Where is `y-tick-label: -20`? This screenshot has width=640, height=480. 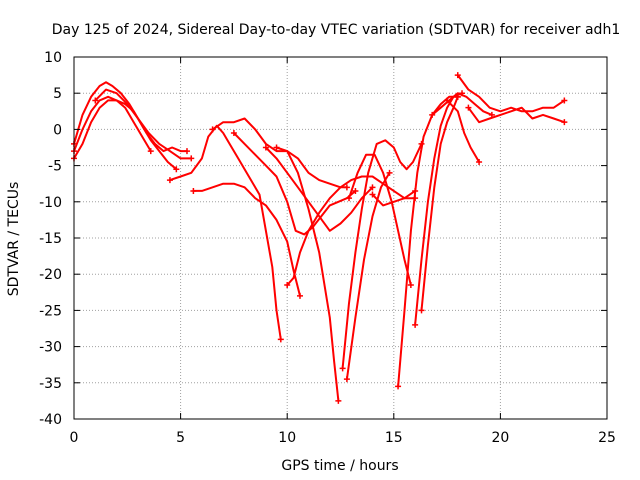 y-tick-label: -20 is located at coordinates (50, 275).